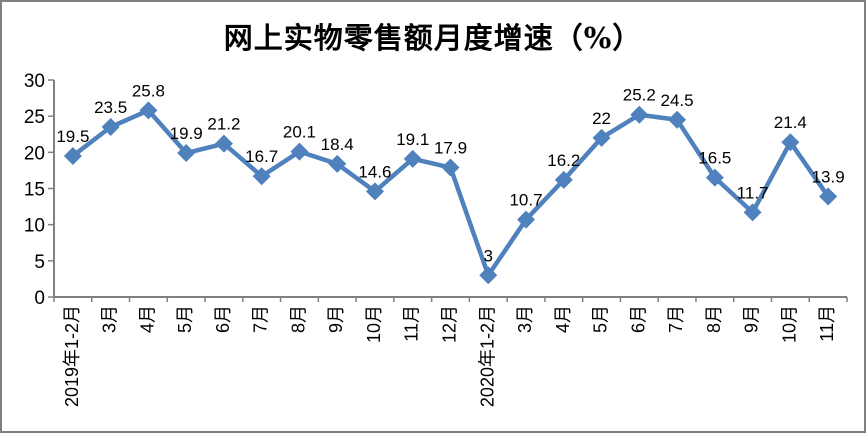  What do you see at coordinates (753, 192) in the screenshot?
I see `data-label: 11.7` at bounding box center [753, 192].